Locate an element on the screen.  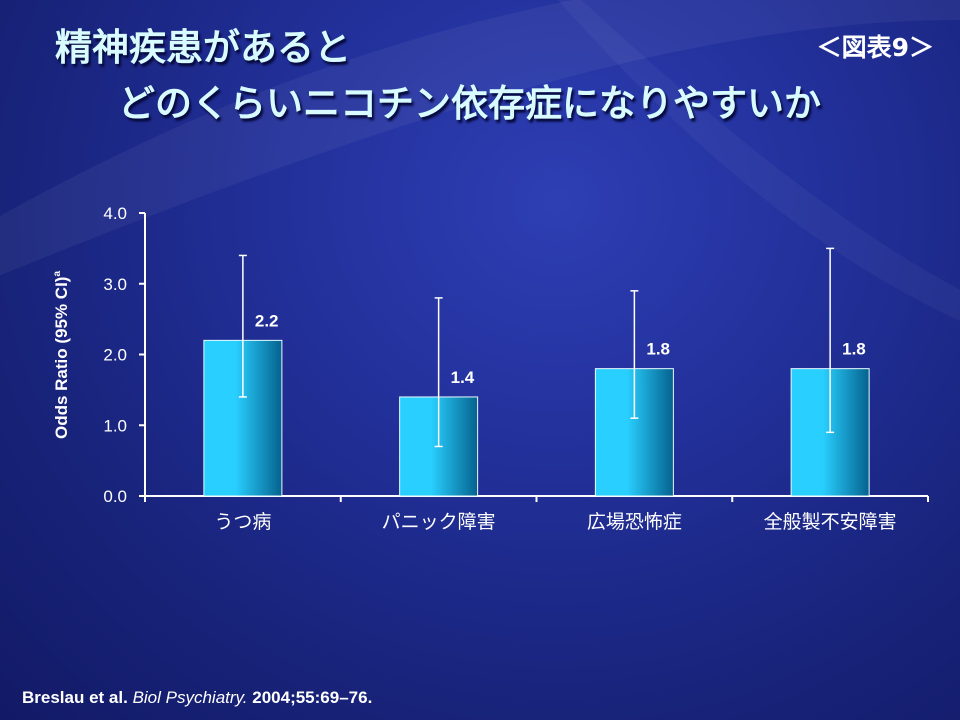
y-axis-label-superscript: a is located at coordinates (57, 274).